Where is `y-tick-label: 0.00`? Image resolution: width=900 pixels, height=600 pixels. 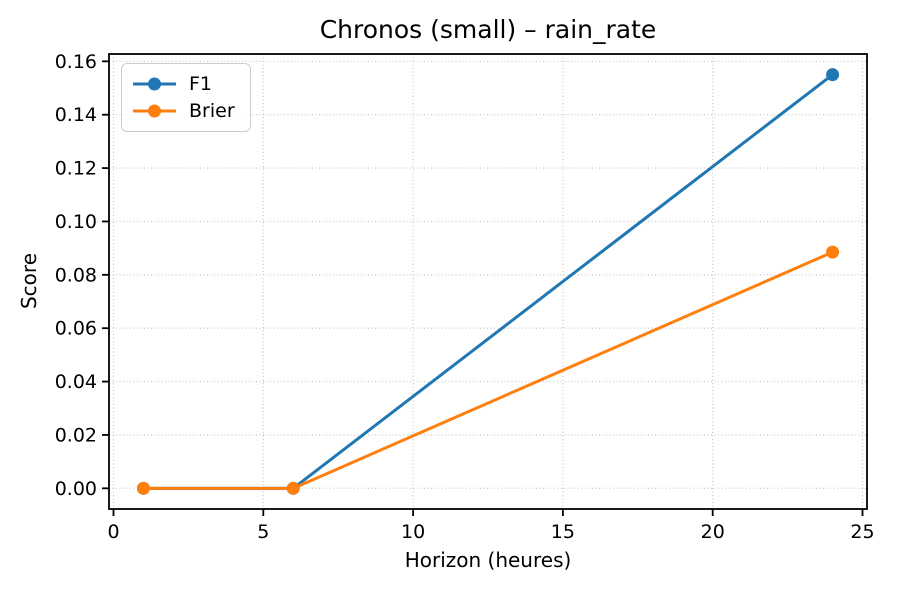
y-tick-label: 0.00 is located at coordinates (76, 489).